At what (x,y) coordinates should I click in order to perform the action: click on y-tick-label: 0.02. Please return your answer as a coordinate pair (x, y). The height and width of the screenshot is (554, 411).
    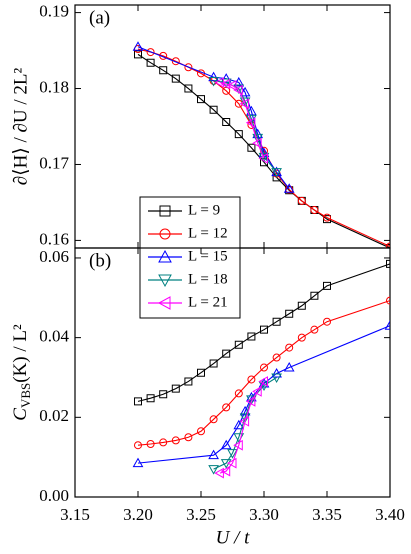
    Looking at the image, I should click on (54, 415).